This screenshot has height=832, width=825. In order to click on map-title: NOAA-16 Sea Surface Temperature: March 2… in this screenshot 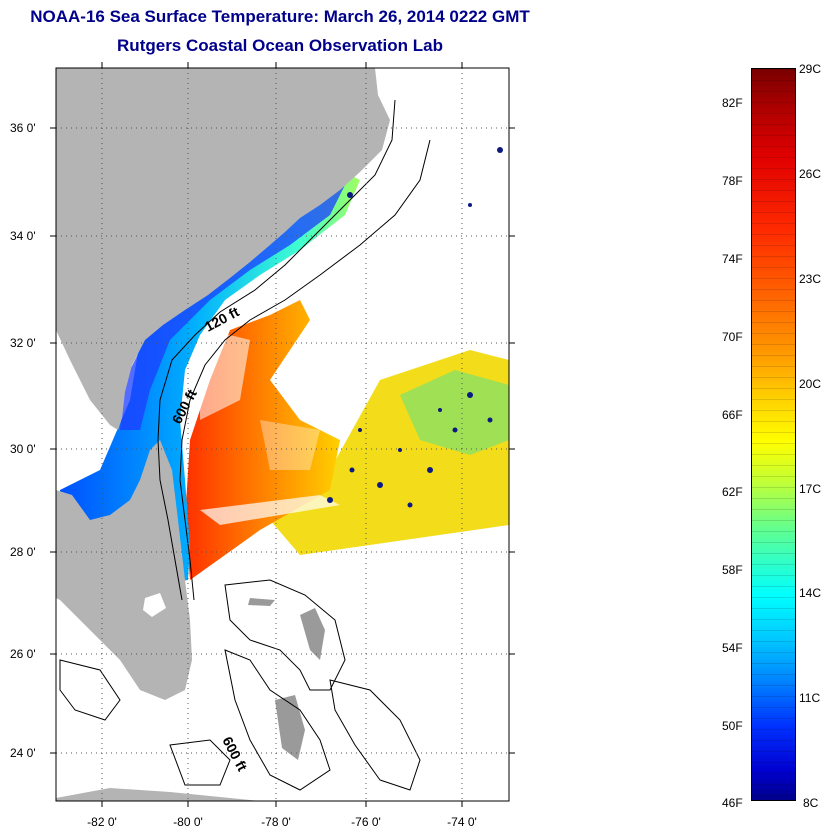, I will do `click(280, 16)`.